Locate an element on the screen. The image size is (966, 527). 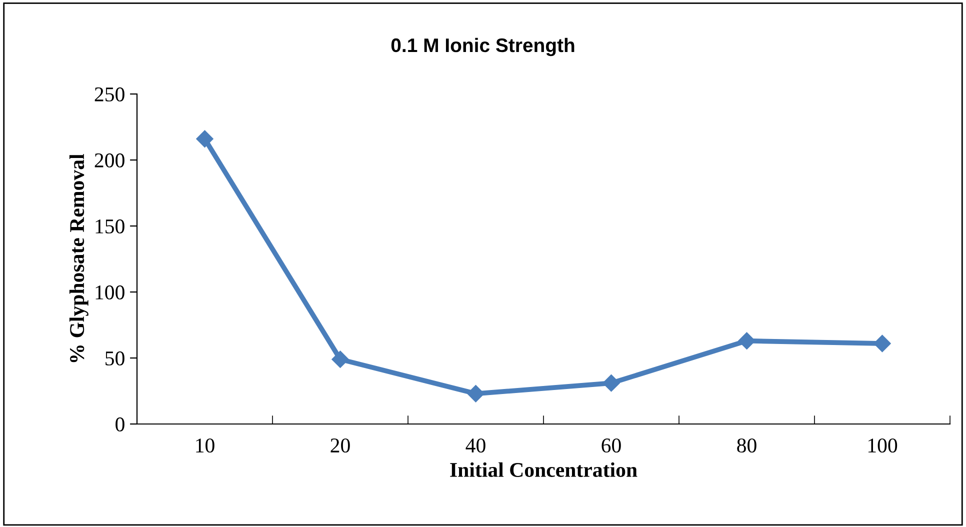
x-tick-label: 80 is located at coordinates (746, 445).